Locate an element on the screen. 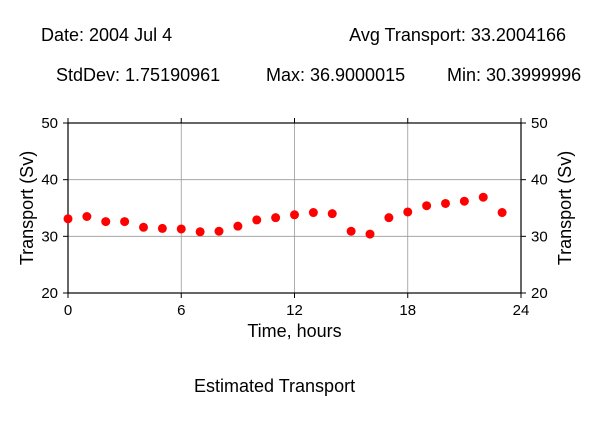 This screenshot has width=595, height=421. x-tick-label: 18 is located at coordinates (407, 310).